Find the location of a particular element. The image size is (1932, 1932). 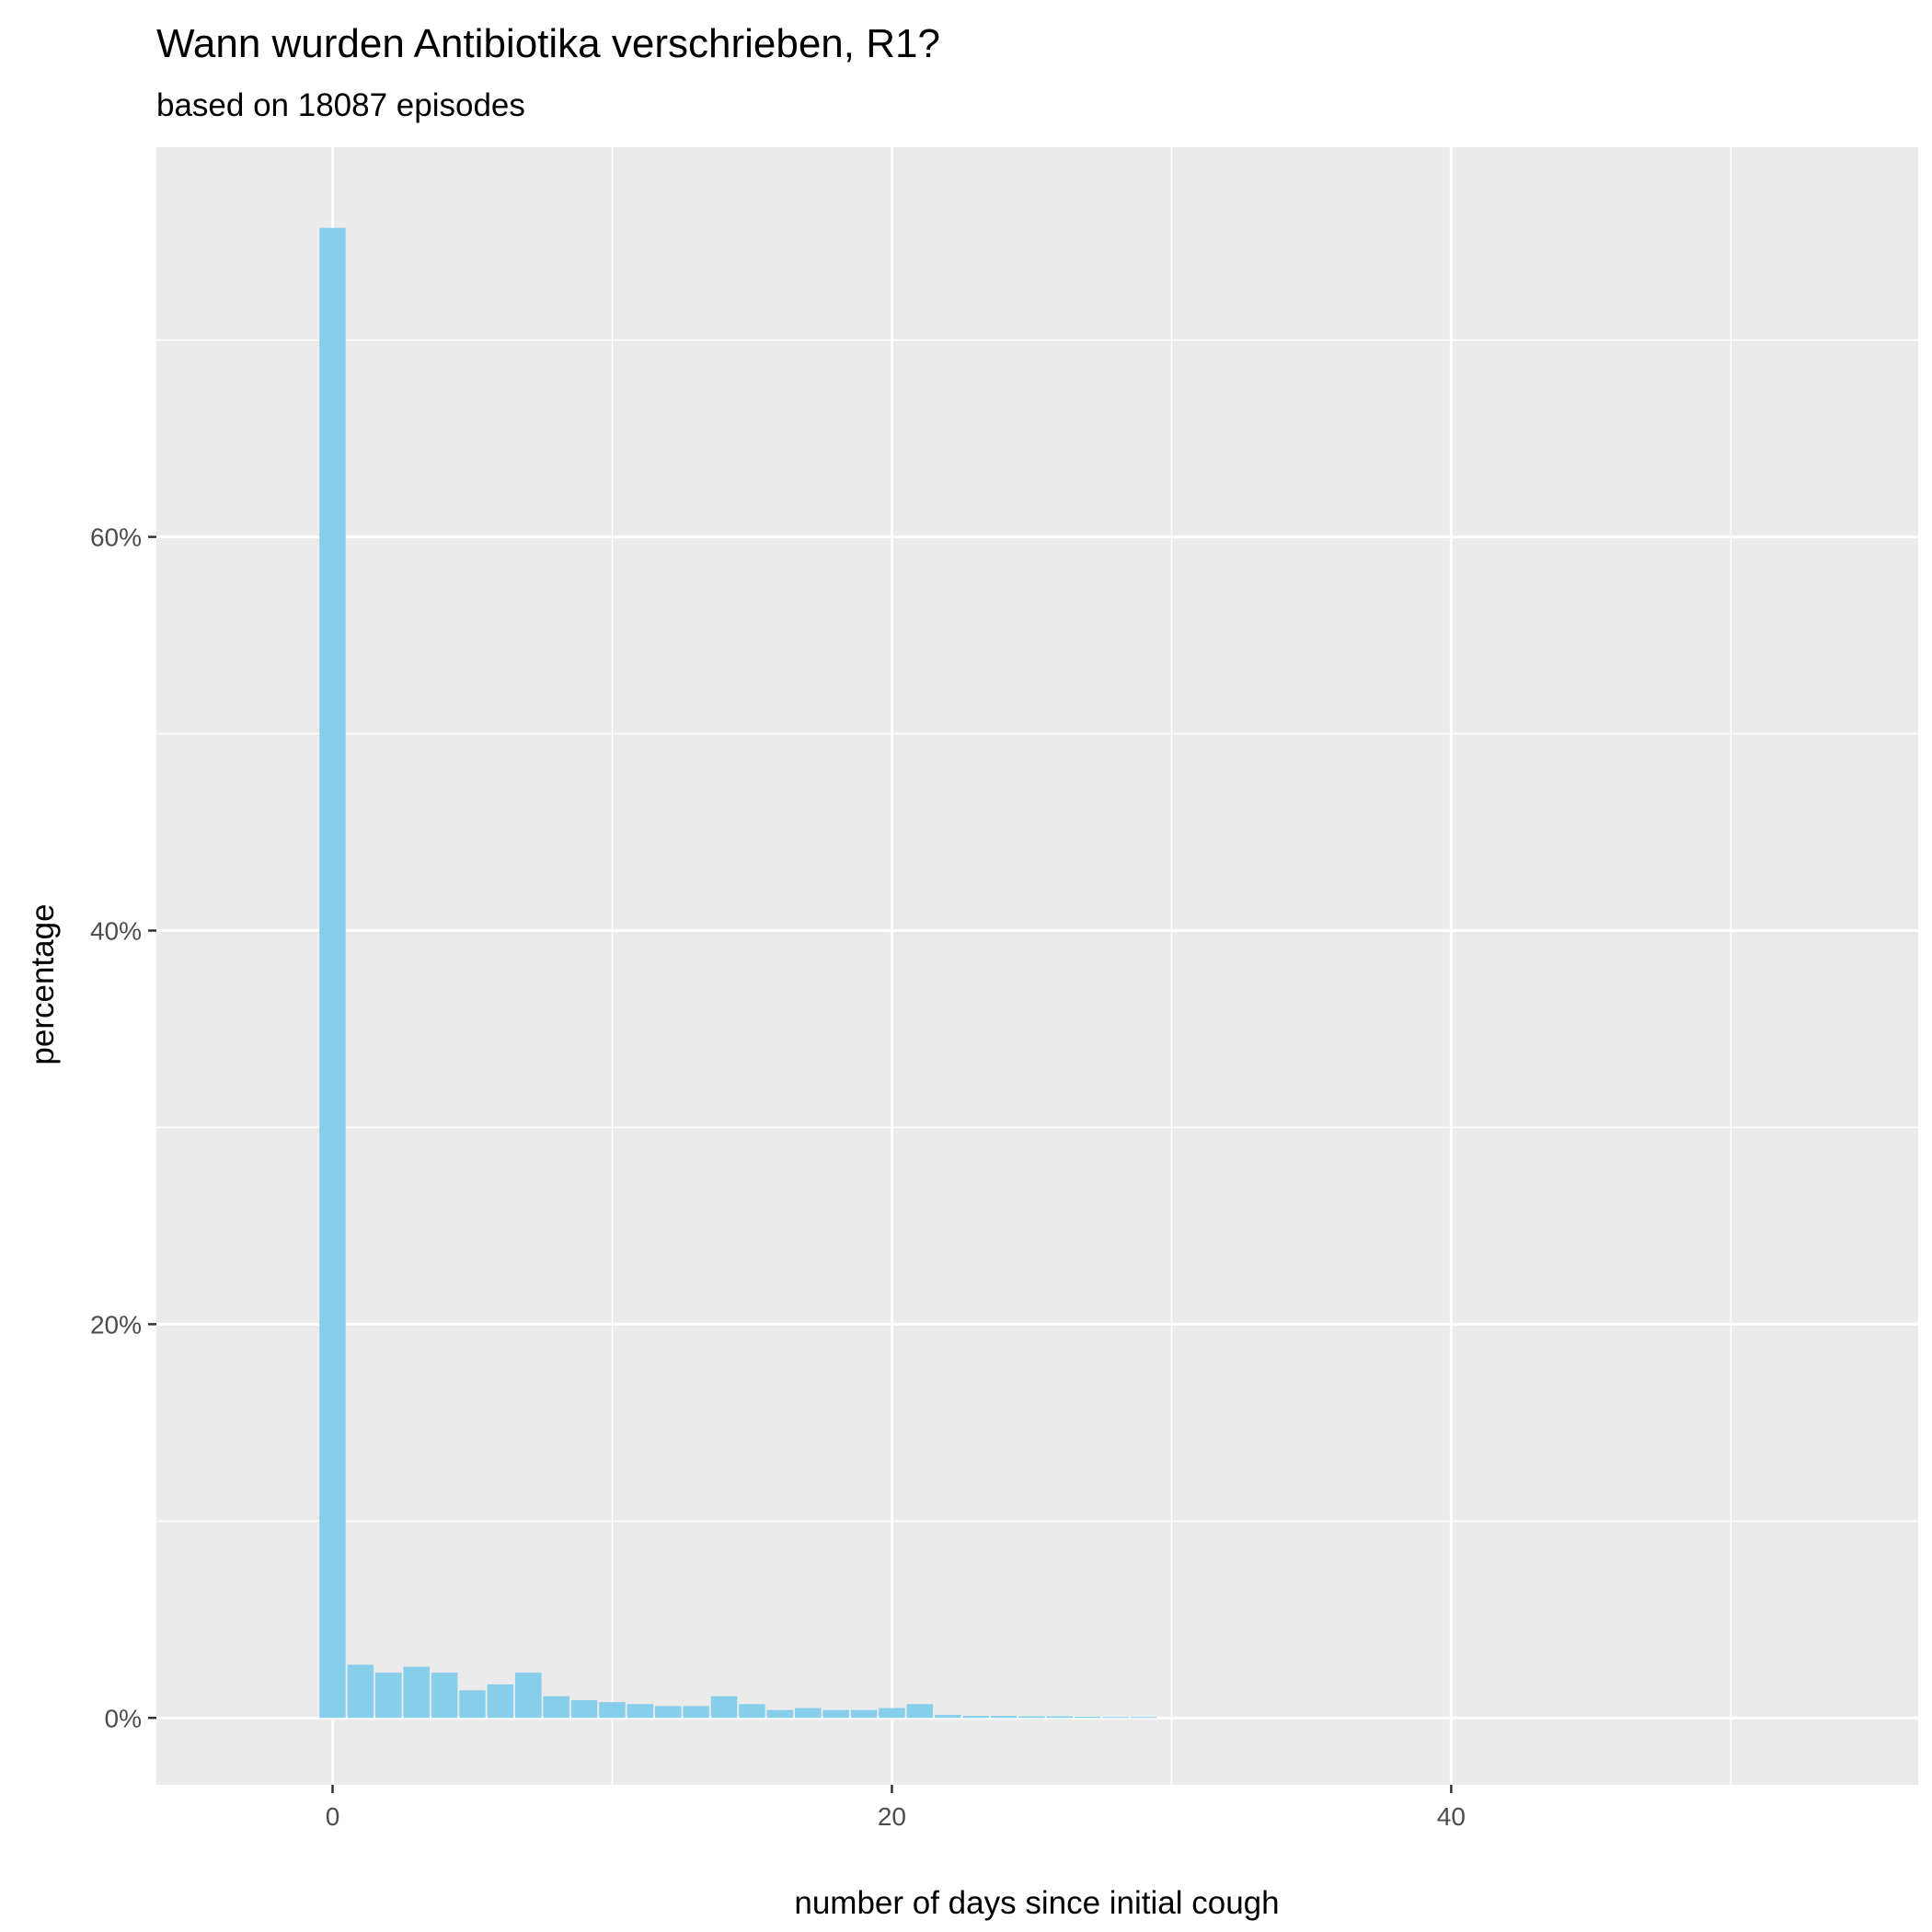

y-axis-title: percentage is located at coordinates (43, 983).